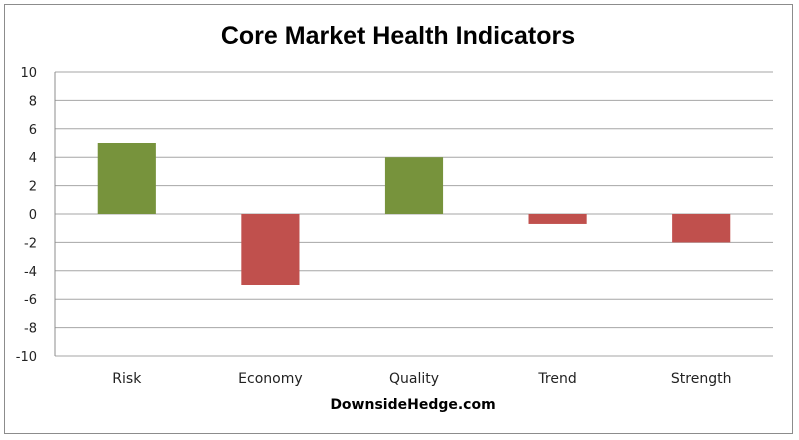  I want to click on x-category-label: Strength, so click(701, 379).